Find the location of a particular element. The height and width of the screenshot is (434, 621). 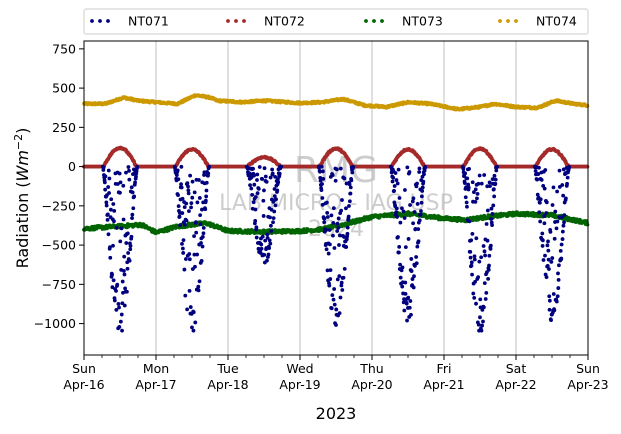

y-tick-label: −1000 is located at coordinates (55, 323).